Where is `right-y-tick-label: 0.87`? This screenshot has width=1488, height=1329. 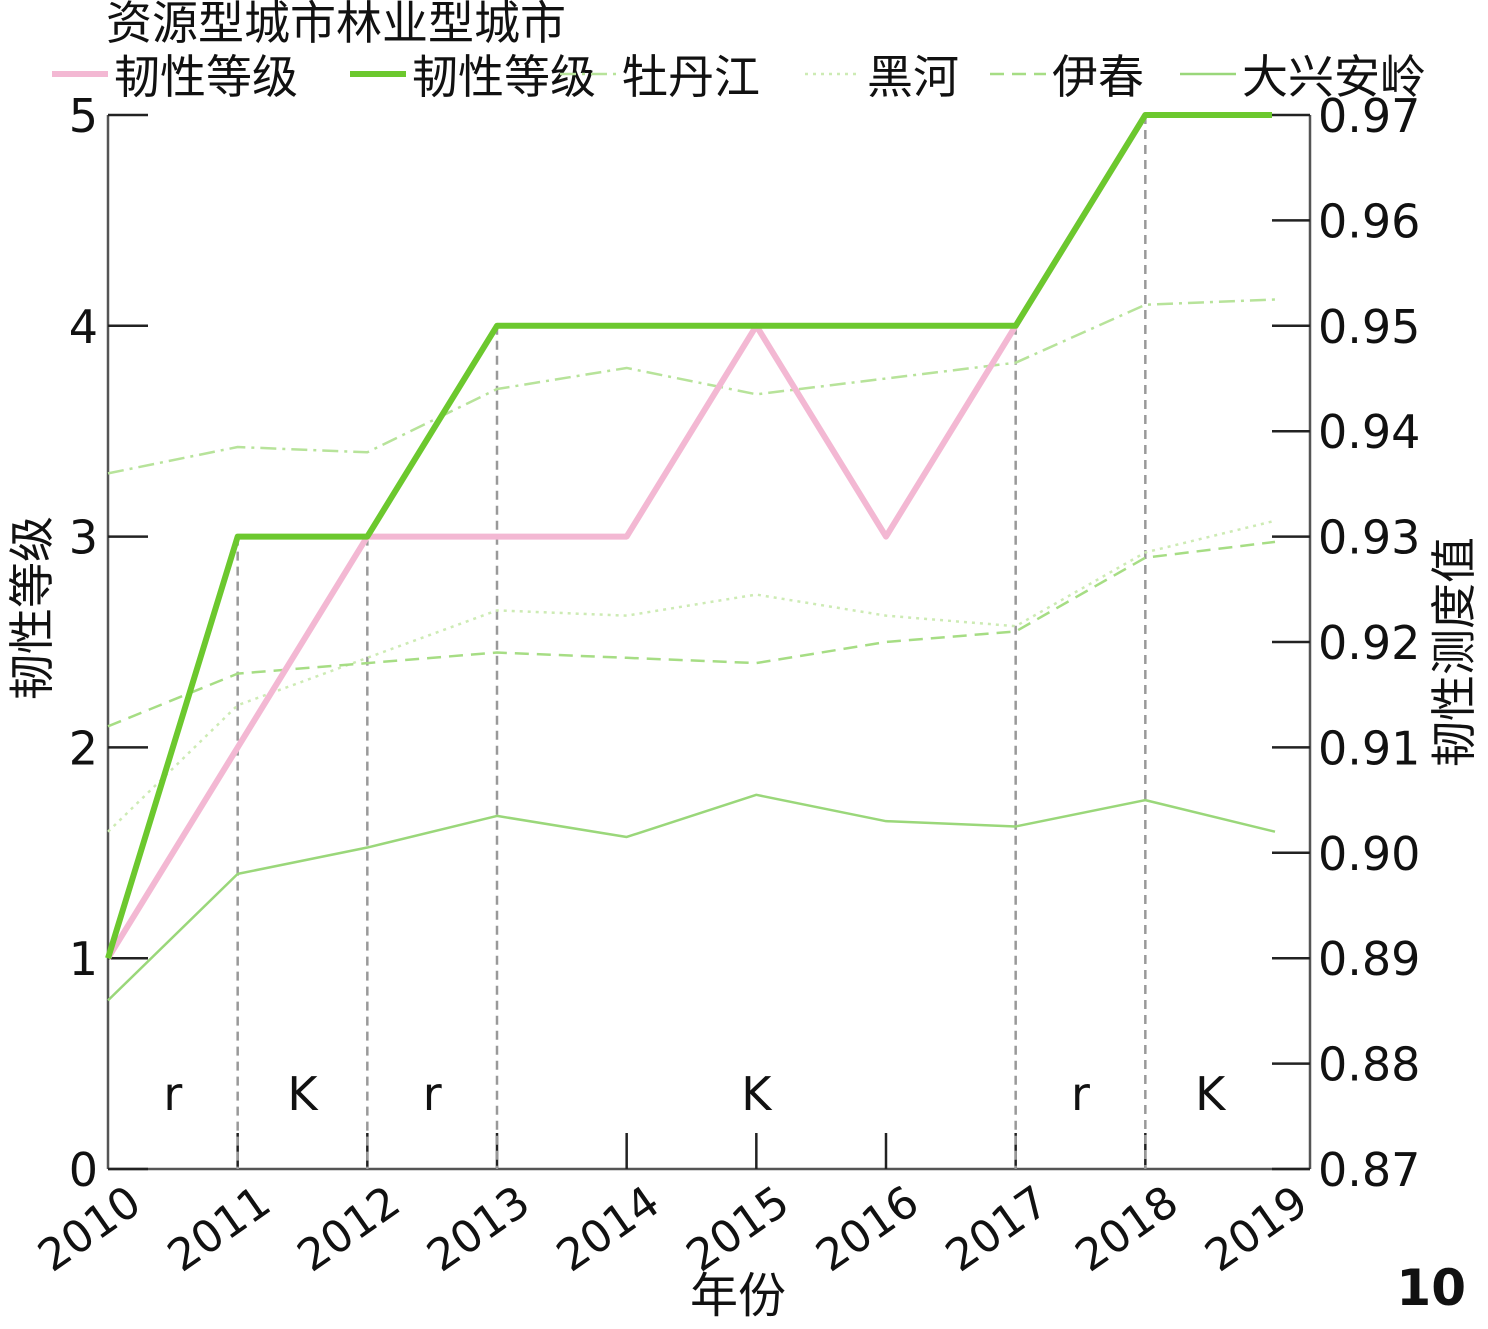
right-y-tick-label: 0.87 is located at coordinates (1369, 1170).